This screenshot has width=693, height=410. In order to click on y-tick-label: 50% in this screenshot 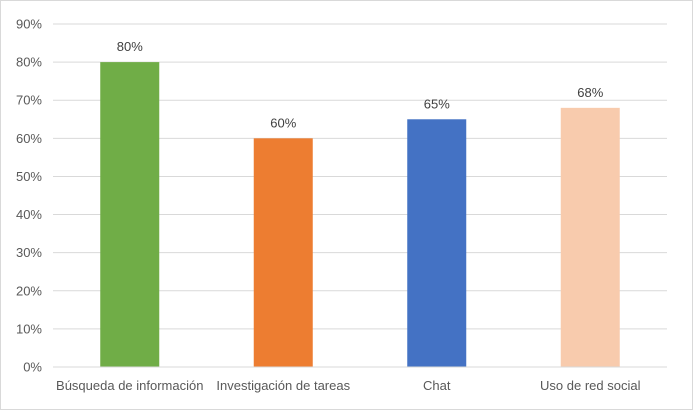, I will do `click(29, 176)`.